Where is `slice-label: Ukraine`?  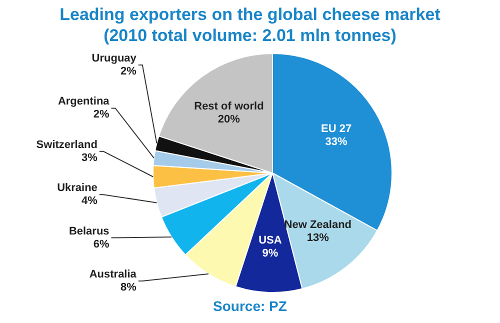
slice-label: Ukraine is located at coordinates (77, 188).